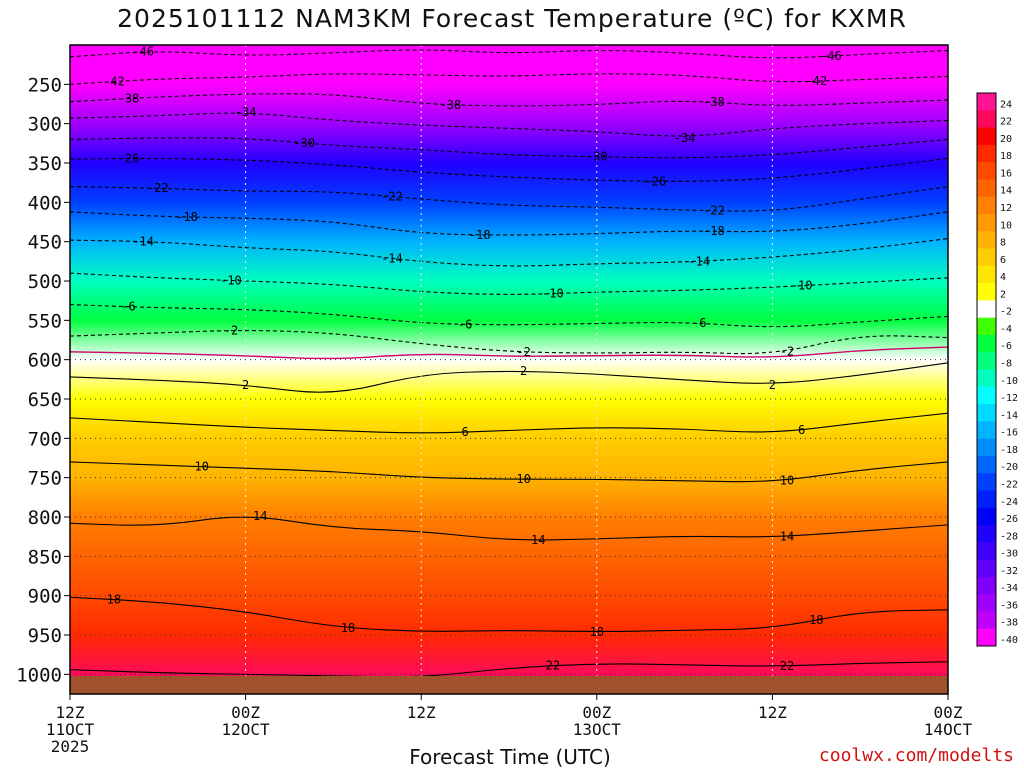 This screenshot has width=1024, height=769. What do you see at coordinates (597, 157) in the screenshot?
I see `contour-label: -30` at bounding box center [597, 157].